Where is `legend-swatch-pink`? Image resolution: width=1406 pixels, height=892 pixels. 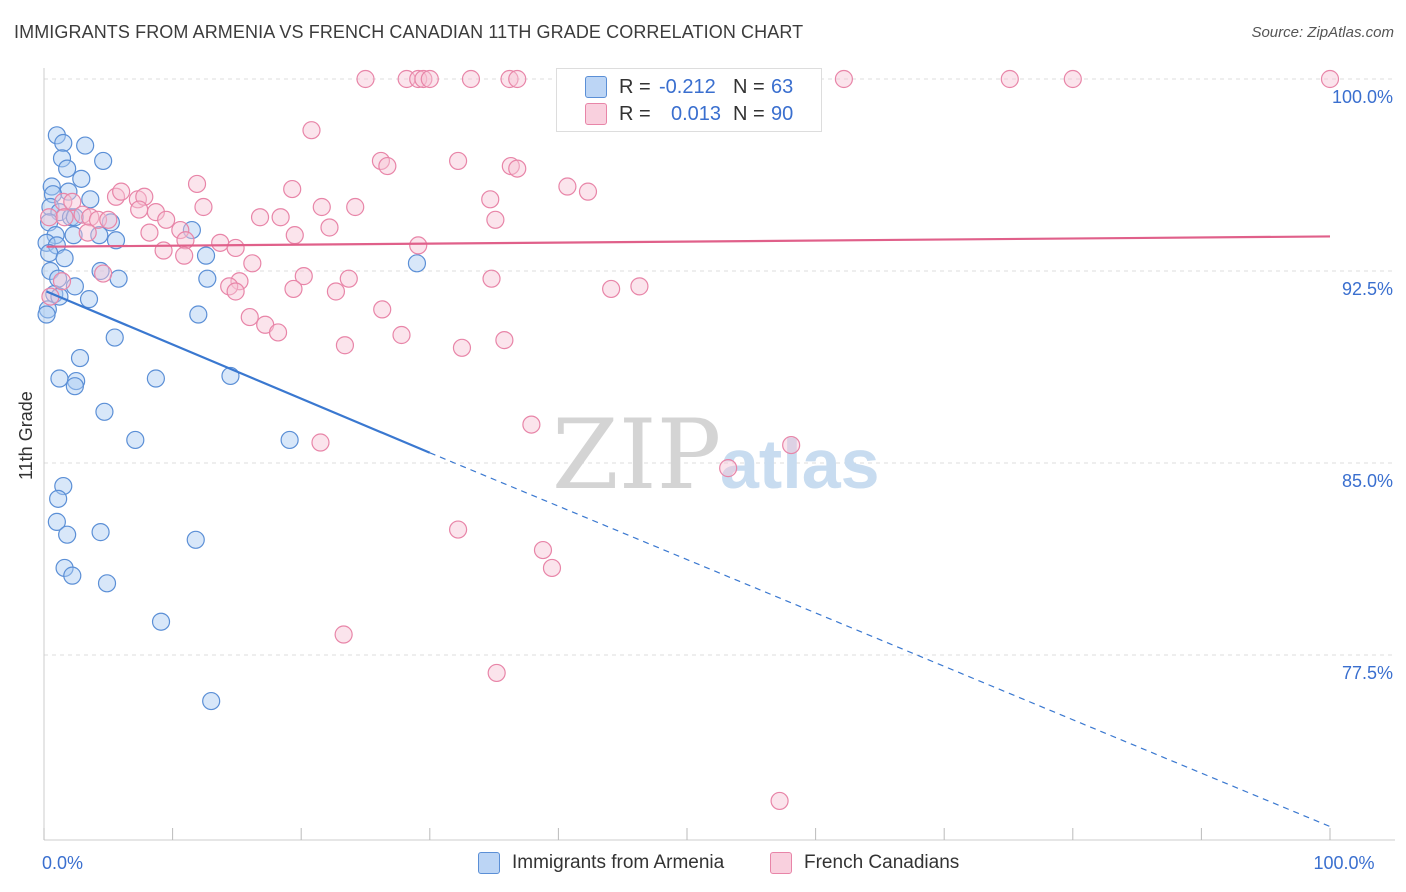
legend-swatch-pink is located at coordinates (596, 114).